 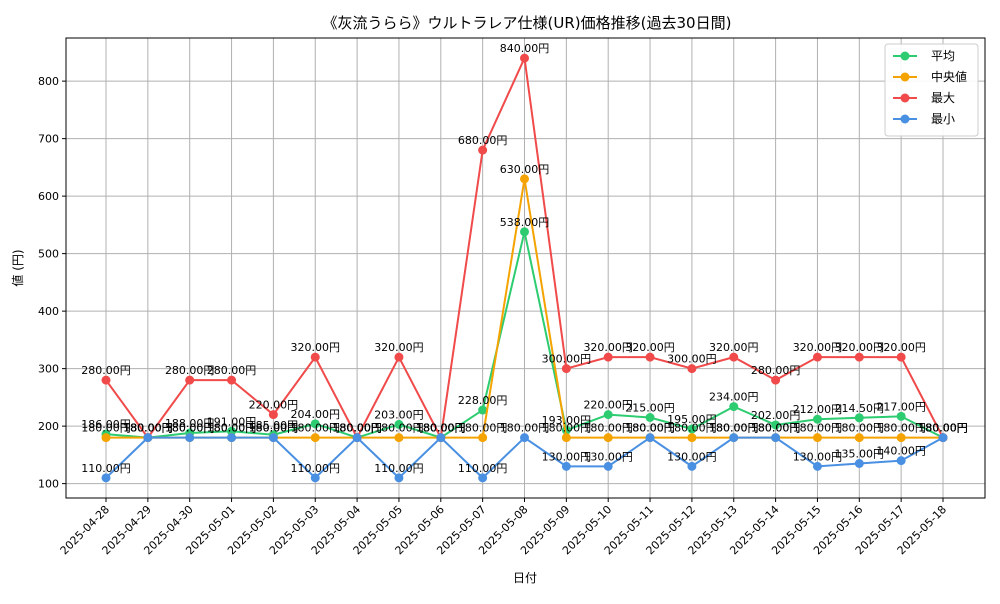 I want to click on legend-label: 中央値, so click(x=949, y=76).